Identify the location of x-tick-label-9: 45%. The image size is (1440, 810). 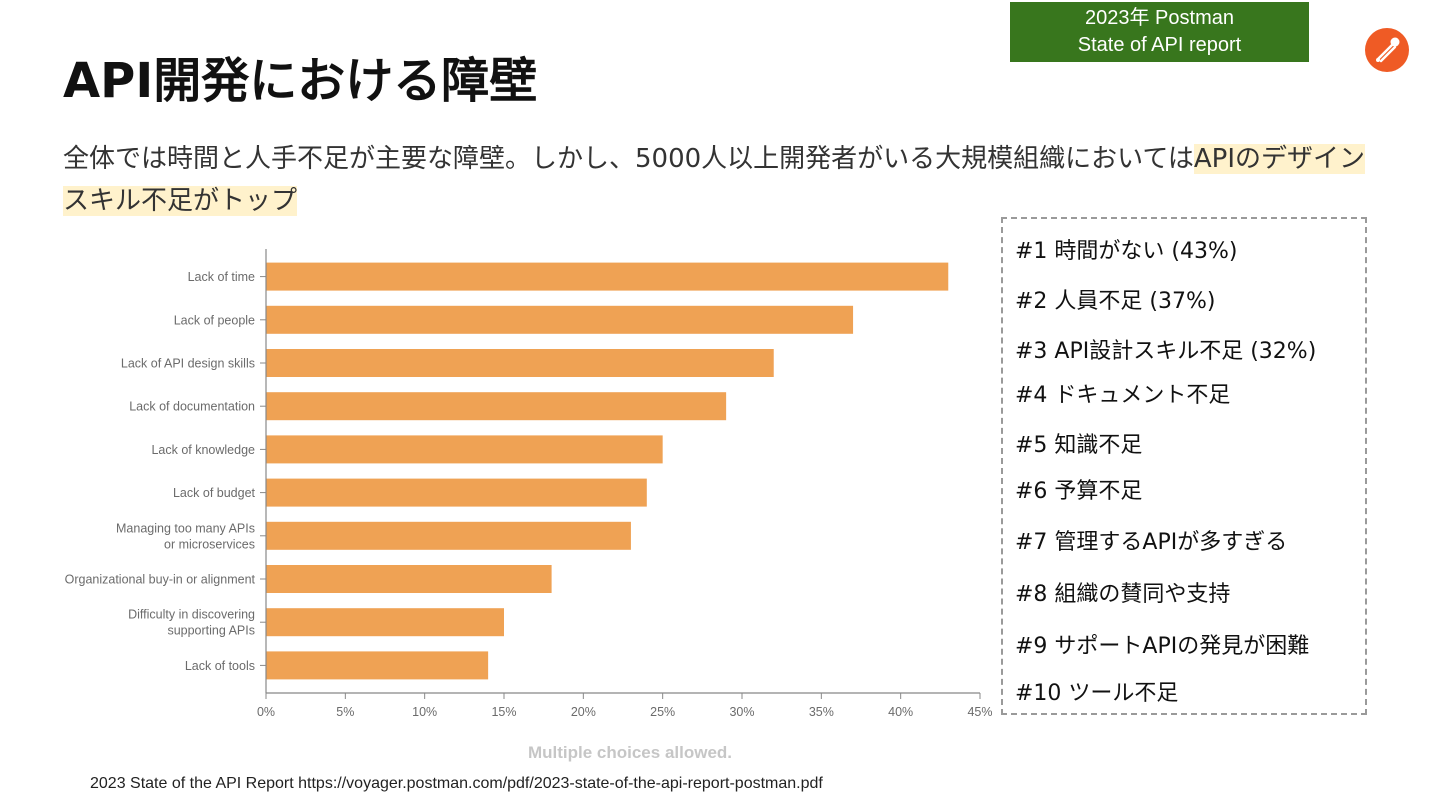
(979, 712).